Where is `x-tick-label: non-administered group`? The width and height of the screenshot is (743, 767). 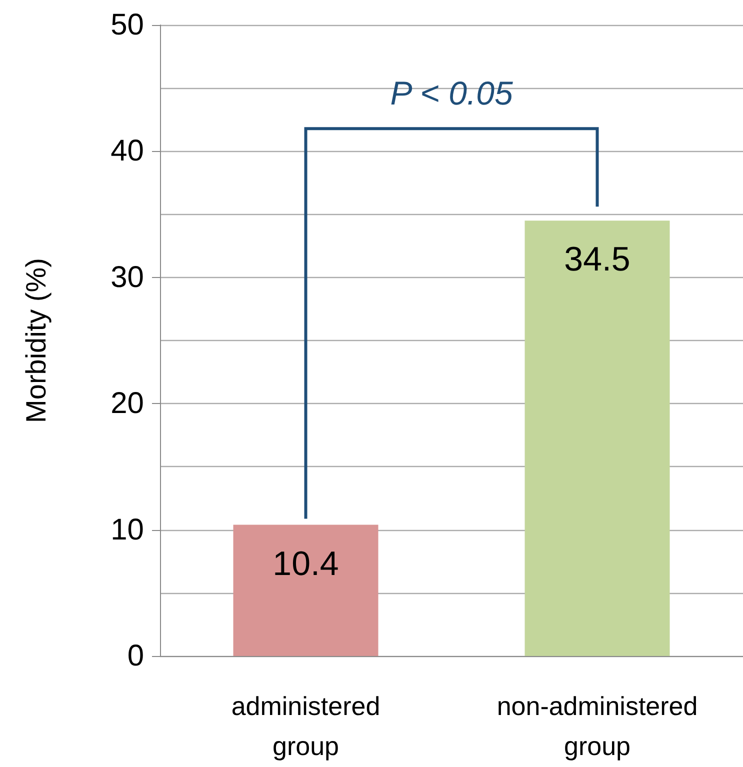
x-tick-label: non-administered group is located at coordinates (597, 726).